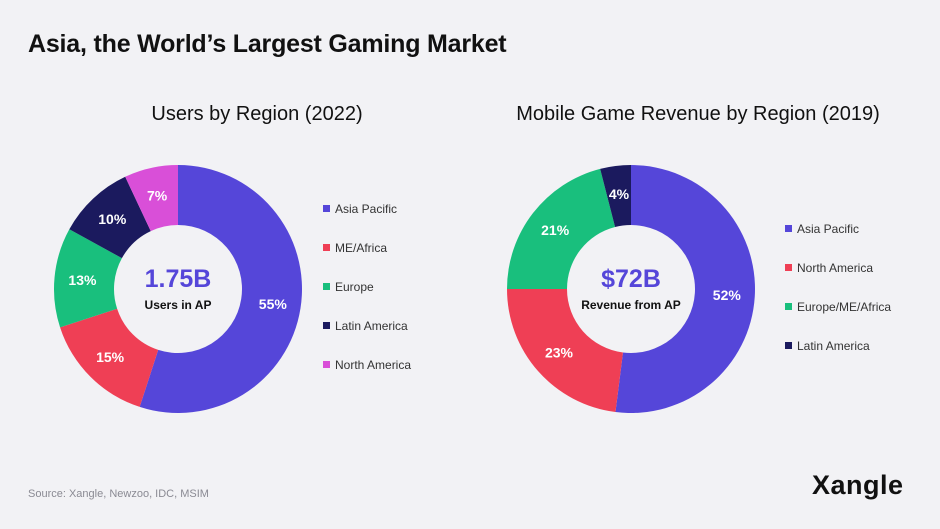 The width and height of the screenshot is (940, 529). I want to click on data-label: 21%, so click(555, 230).